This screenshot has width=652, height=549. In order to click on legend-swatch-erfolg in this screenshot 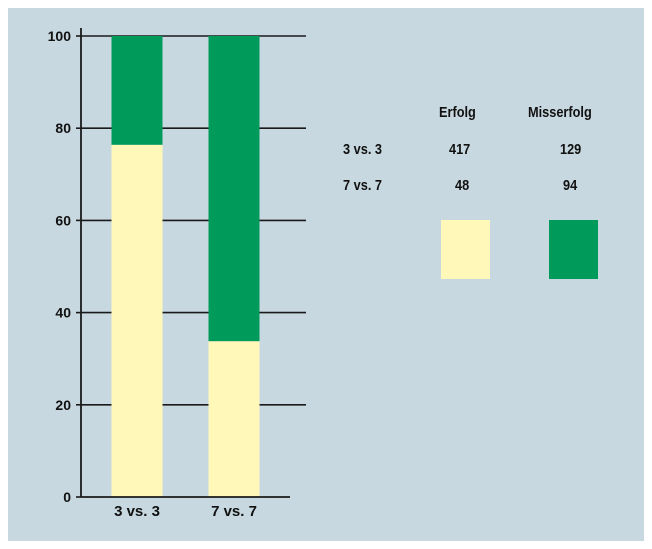, I will do `click(465, 249)`.